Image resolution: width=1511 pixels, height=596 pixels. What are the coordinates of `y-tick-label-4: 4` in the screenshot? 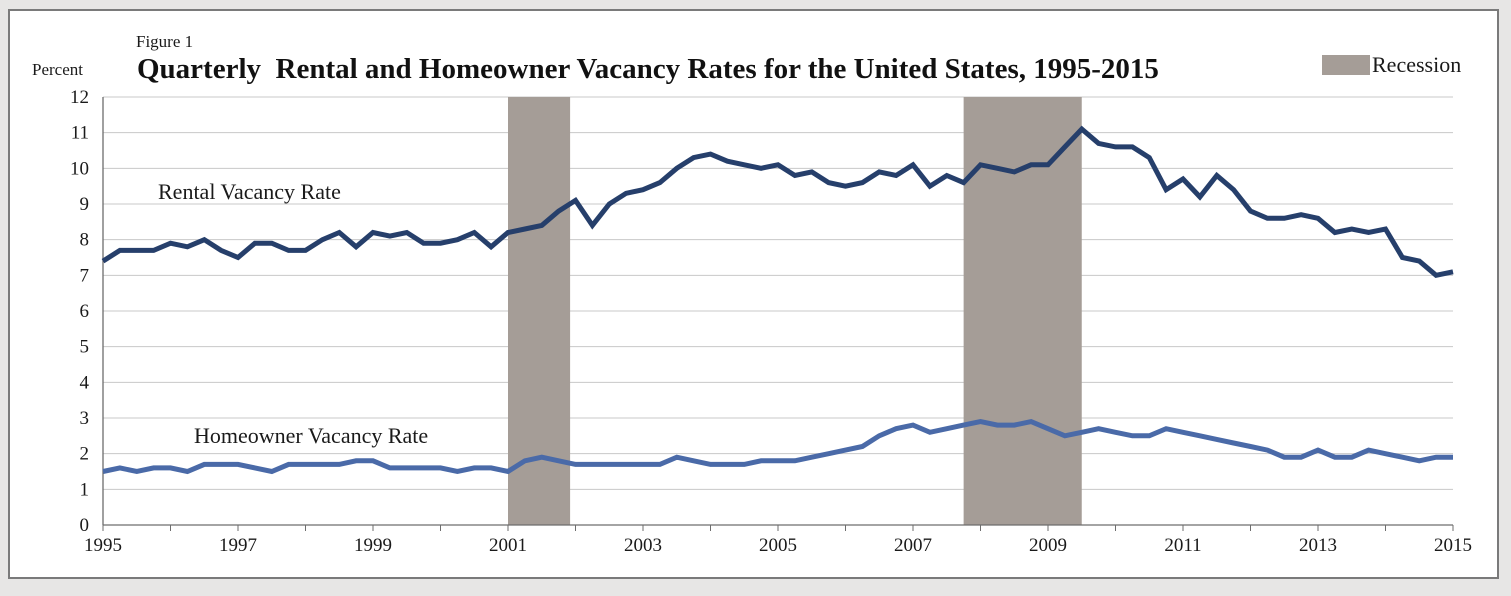 It's located at (85, 382).